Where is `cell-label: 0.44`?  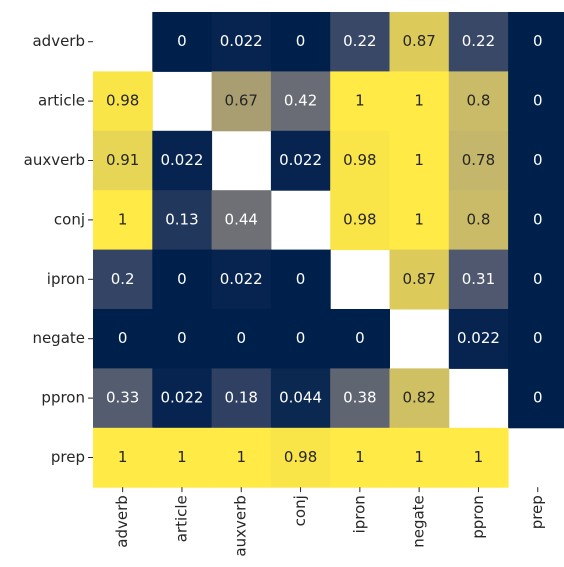
cell-label: 0.44 is located at coordinates (241, 219).